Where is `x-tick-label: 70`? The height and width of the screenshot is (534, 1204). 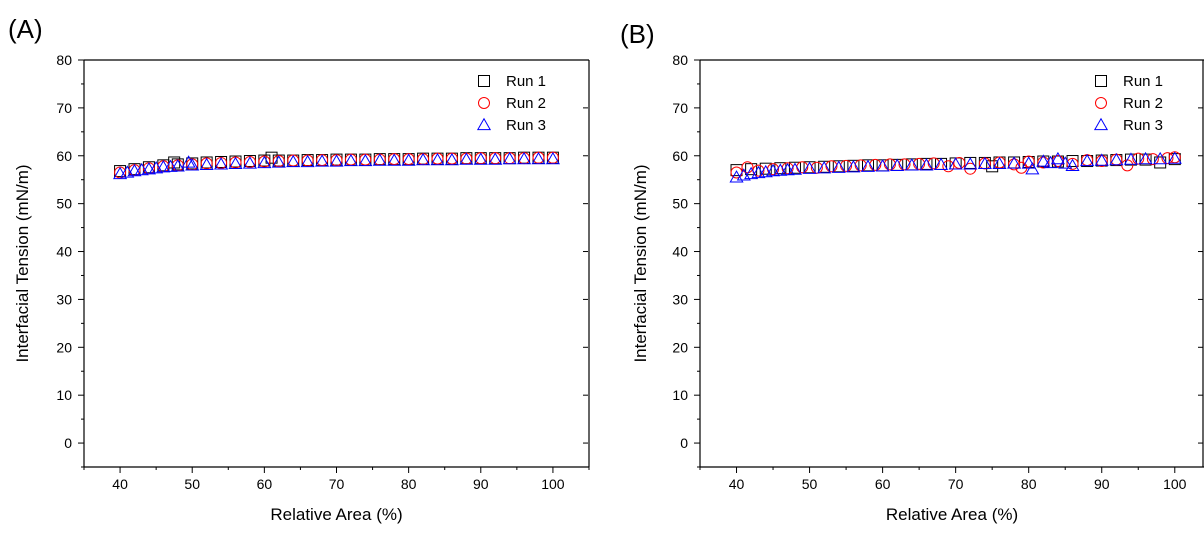
x-tick-label: 70 is located at coordinates (956, 484).